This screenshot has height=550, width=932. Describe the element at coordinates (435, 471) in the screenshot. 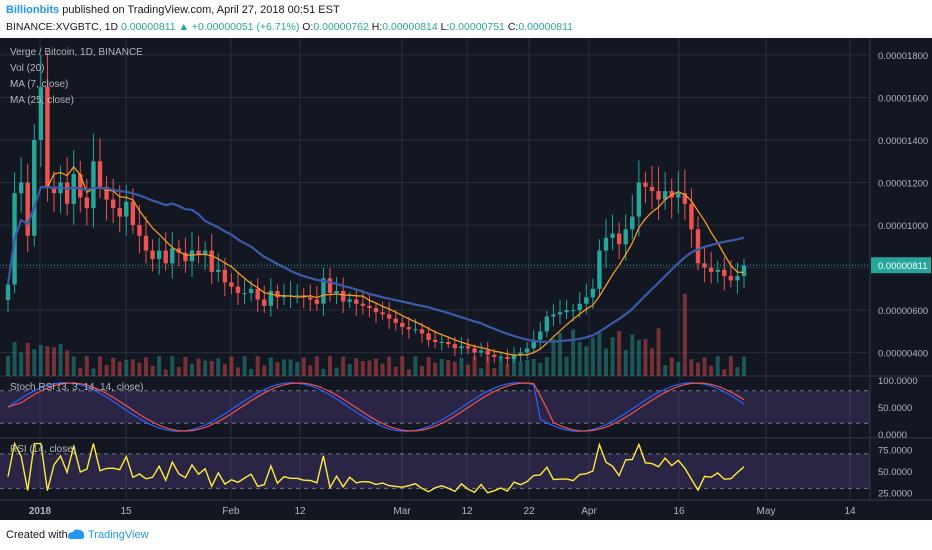

I see `rsi-band` at that location.